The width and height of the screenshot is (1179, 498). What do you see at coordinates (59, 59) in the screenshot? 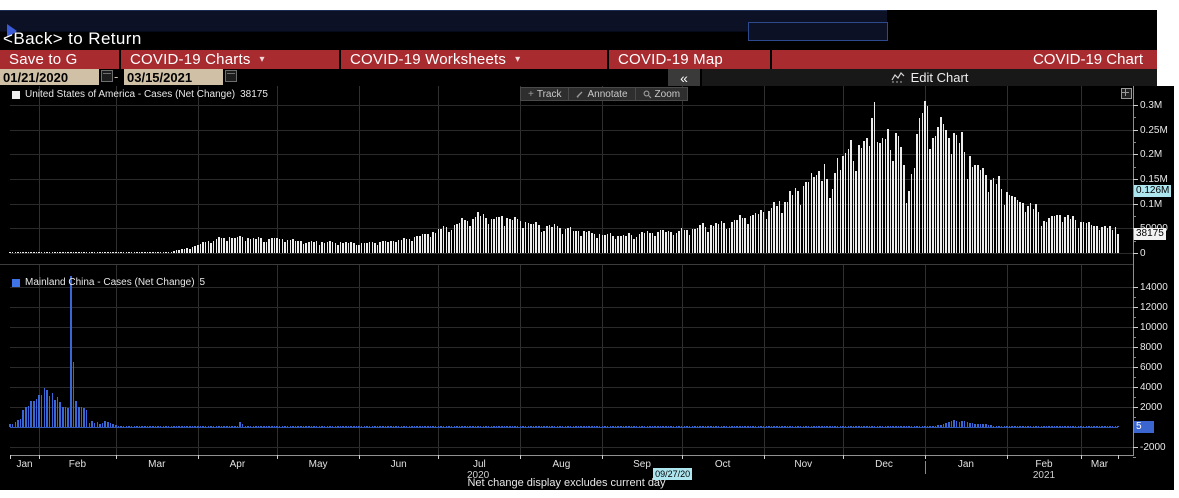
I see `menu-save-to-g-button: Save to G` at bounding box center [59, 59].